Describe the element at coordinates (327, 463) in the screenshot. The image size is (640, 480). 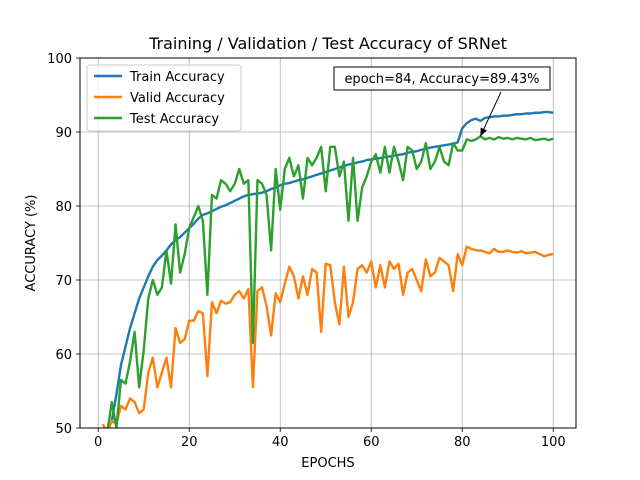
I see `x-axis-label: EPOCHS` at that location.